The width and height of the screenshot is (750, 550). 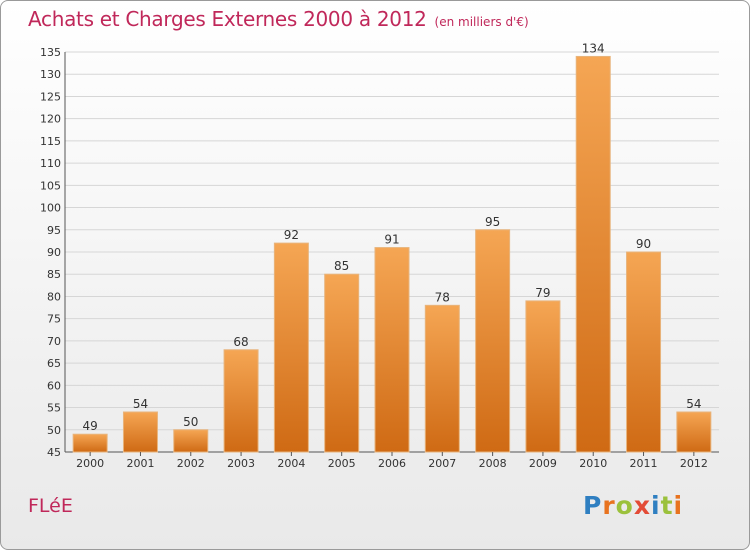 What do you see at coordinates (54, 385) in the screenshot?
I see `y-tick-label: 60` at bounding box center [54, 385].